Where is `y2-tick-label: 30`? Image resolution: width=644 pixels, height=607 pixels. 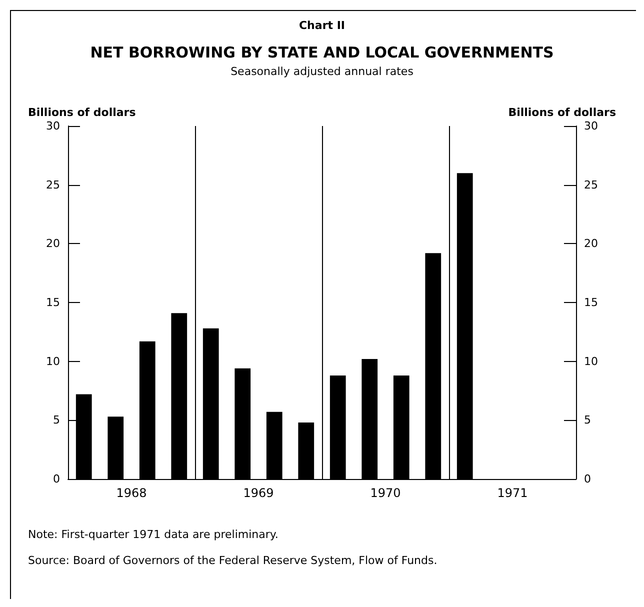
y2-tick-label: 30 is located at coordinates (591, 126).